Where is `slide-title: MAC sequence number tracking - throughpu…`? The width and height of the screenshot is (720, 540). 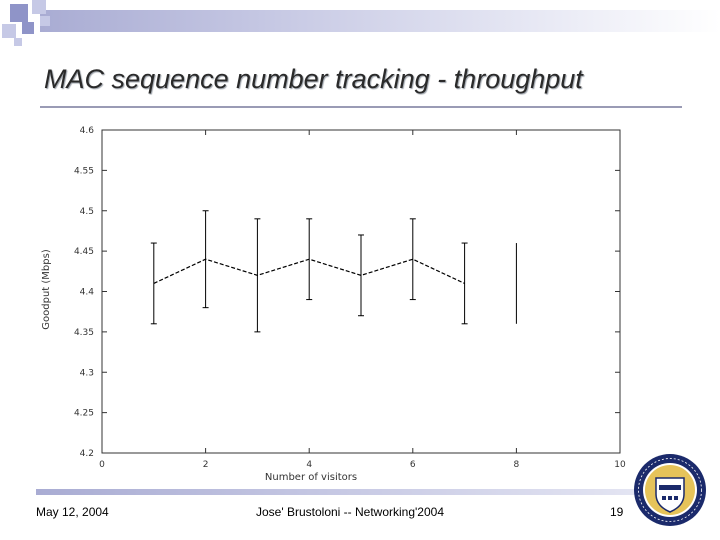 slide-title: MAC sequence number tracking - throughpu… is located at coordinates (313, 79).